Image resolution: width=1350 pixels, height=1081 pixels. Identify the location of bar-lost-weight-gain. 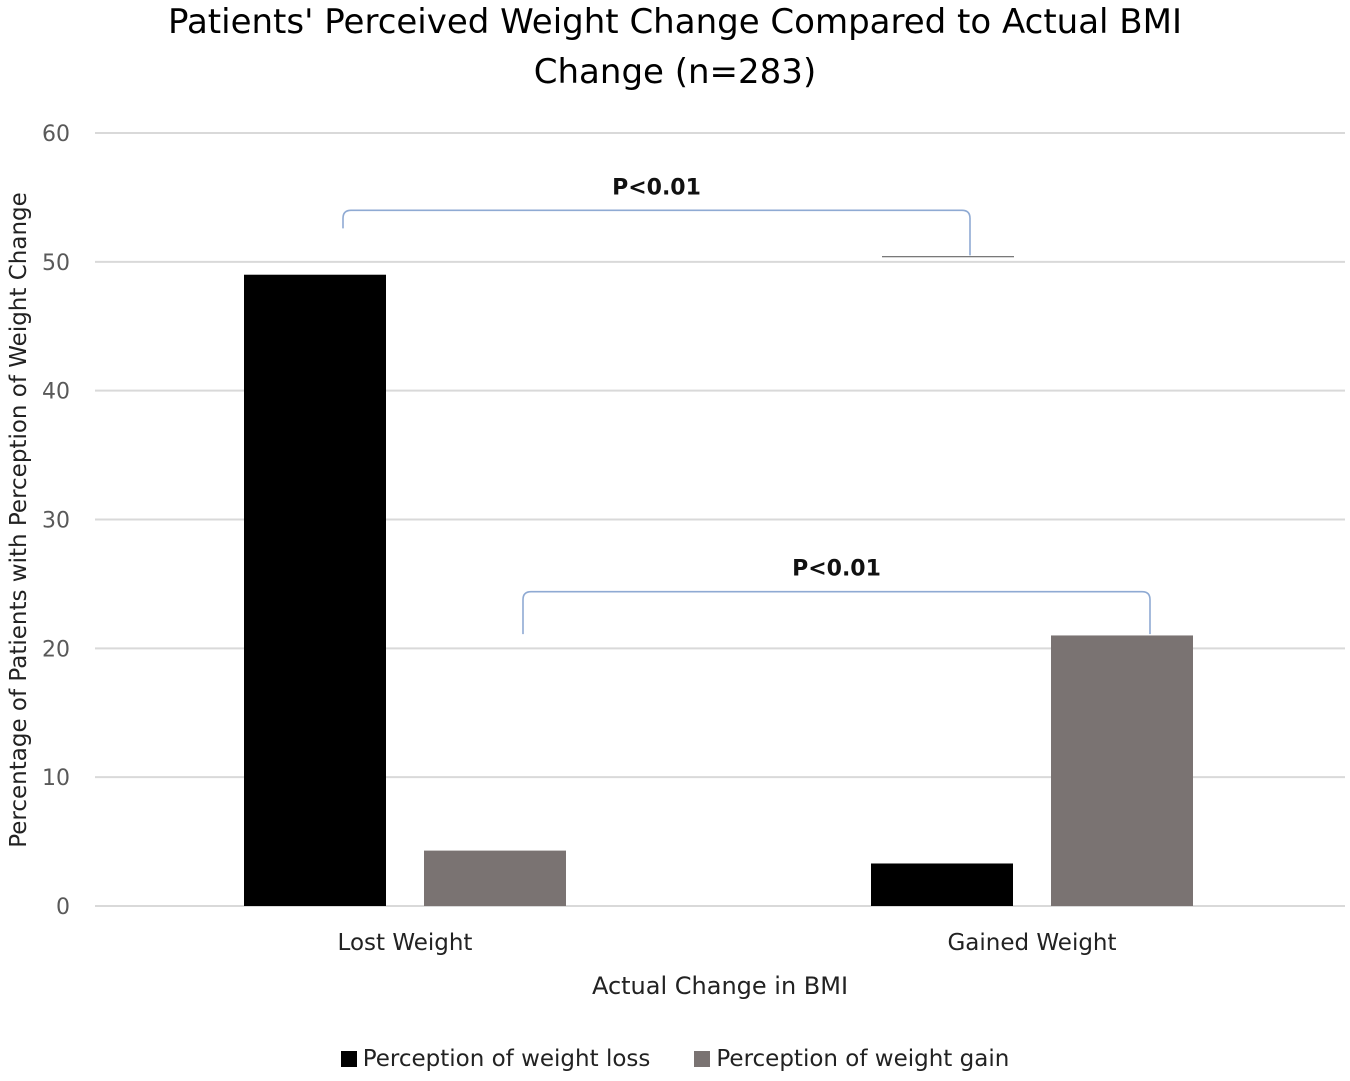
(495, 878).